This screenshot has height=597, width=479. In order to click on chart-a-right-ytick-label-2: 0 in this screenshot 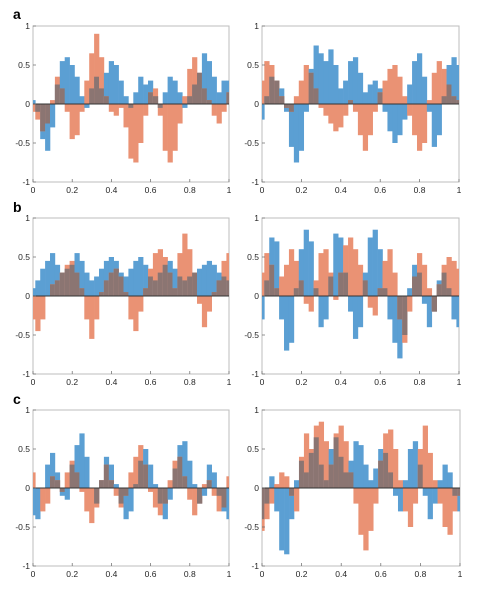, I will do `click(256, 104)`.